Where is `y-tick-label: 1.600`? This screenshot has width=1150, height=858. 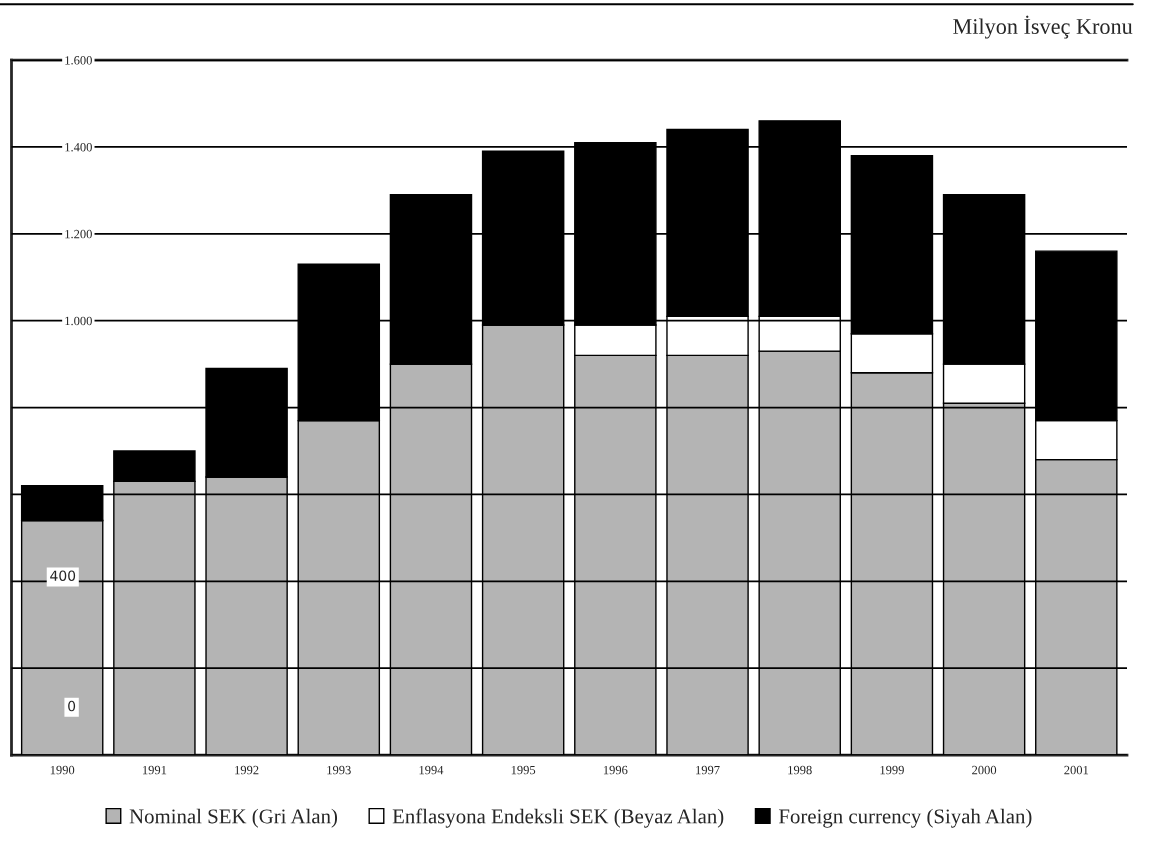 y-tick-label: 1.600 is located at coordinates (78, 60).